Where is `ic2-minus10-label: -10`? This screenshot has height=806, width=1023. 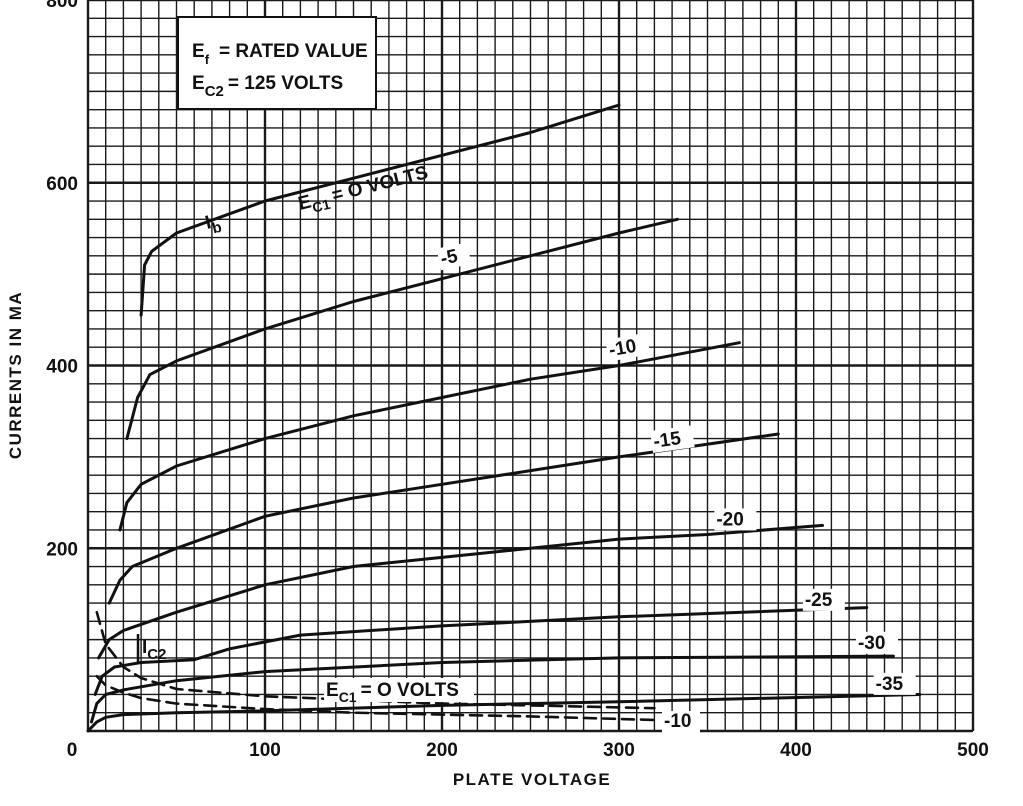 ic2-minus10-label: -10 is located at coordinates (677, 721).